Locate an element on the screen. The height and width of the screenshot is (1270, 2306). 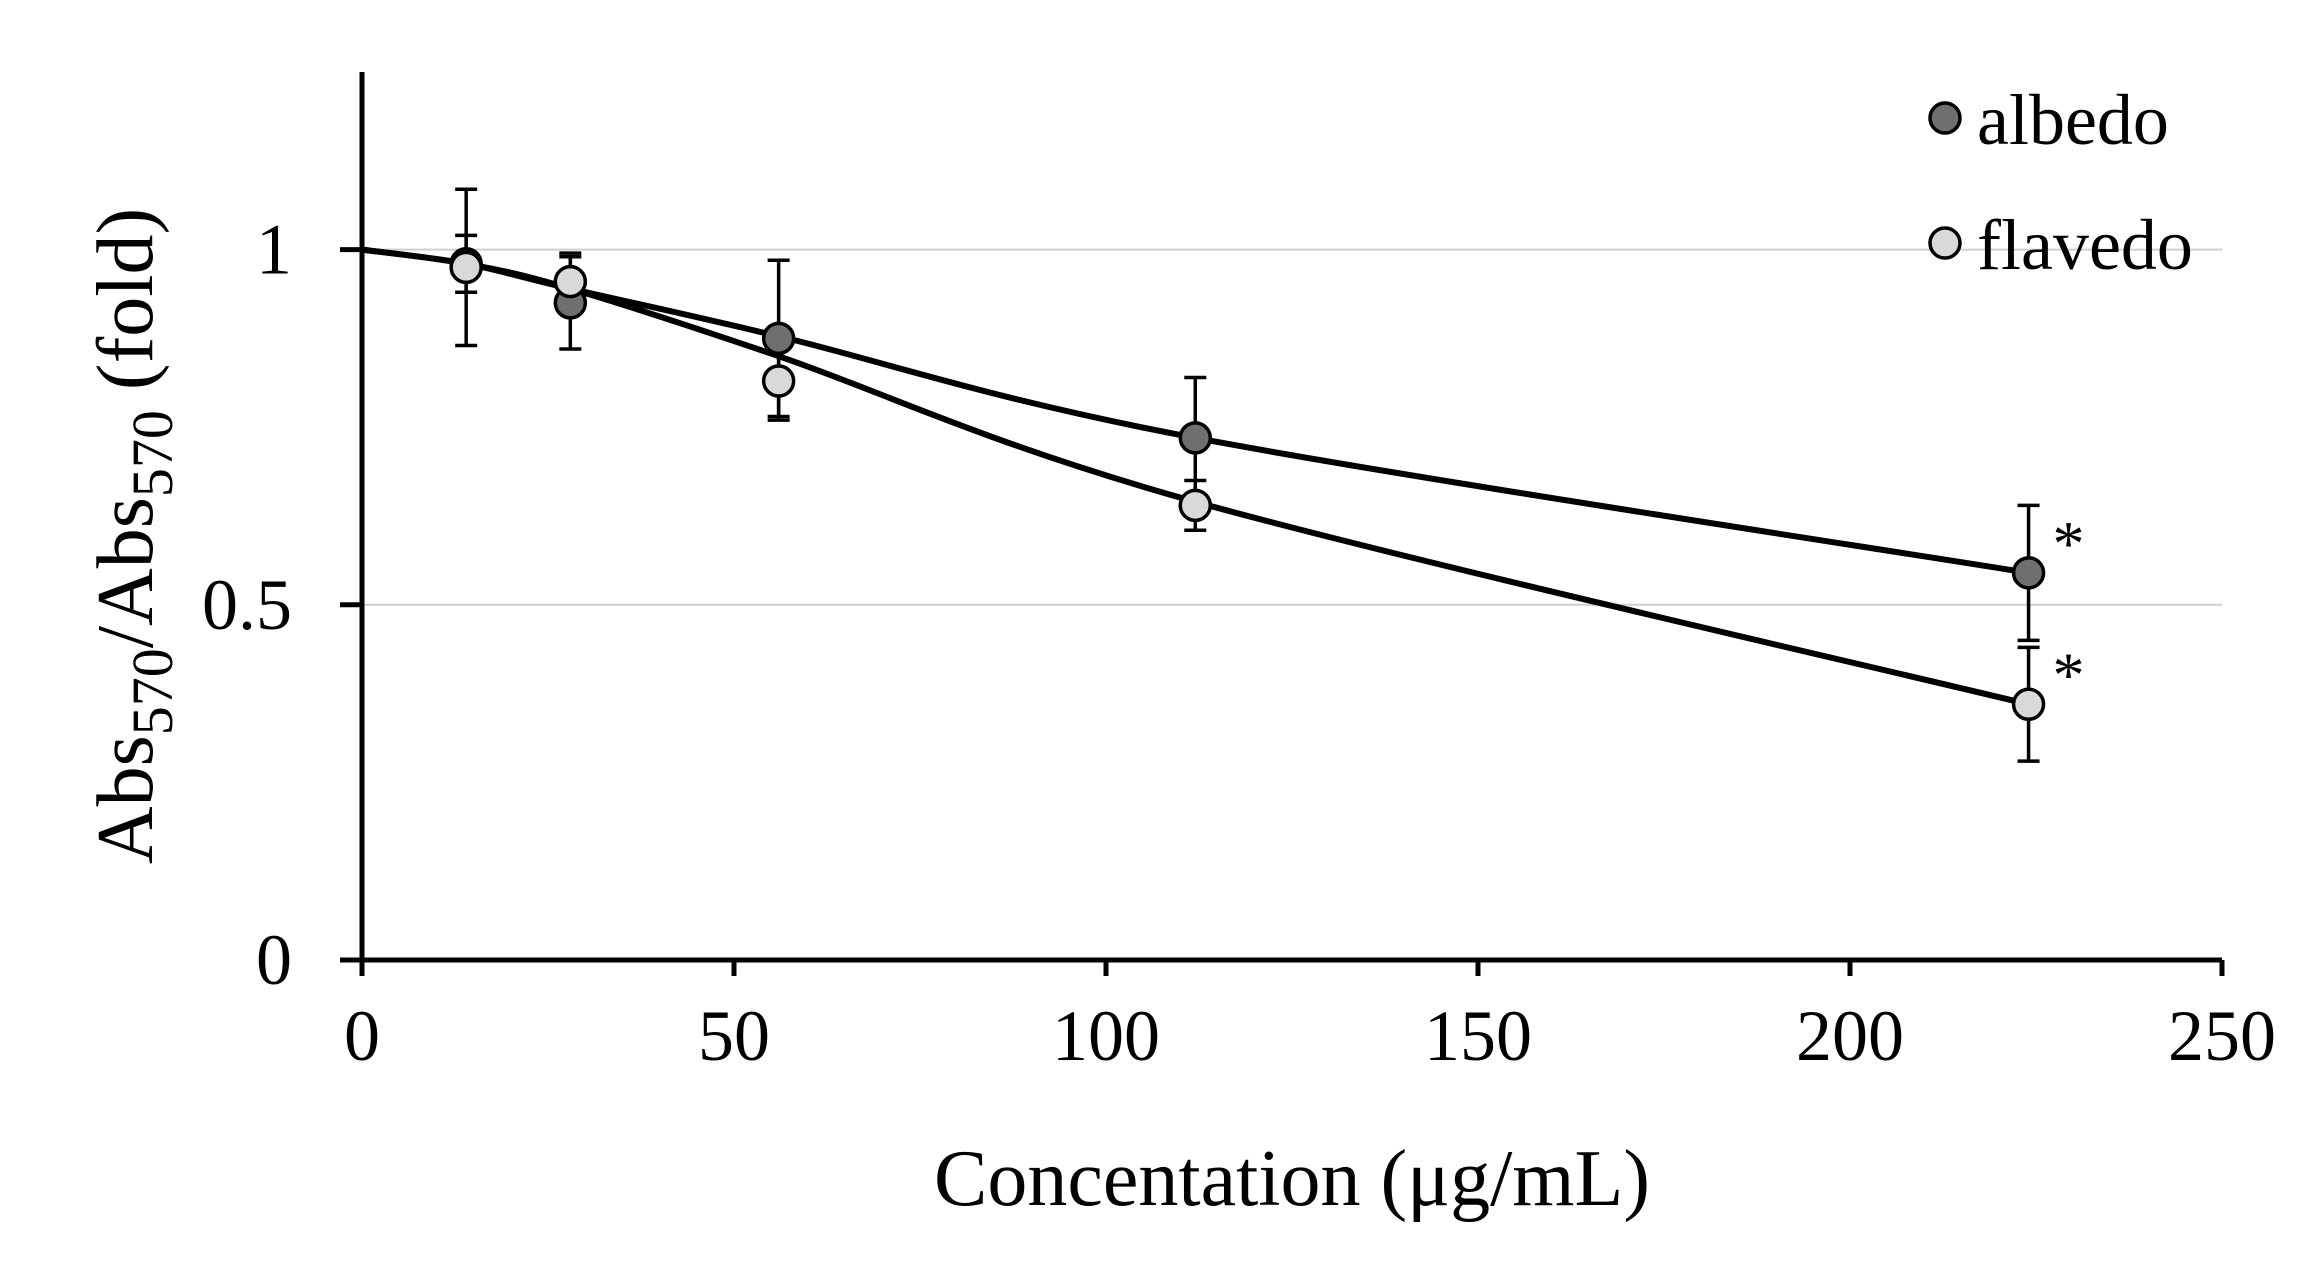
legend-marker-albedo is located at coordinates (1945, 118).